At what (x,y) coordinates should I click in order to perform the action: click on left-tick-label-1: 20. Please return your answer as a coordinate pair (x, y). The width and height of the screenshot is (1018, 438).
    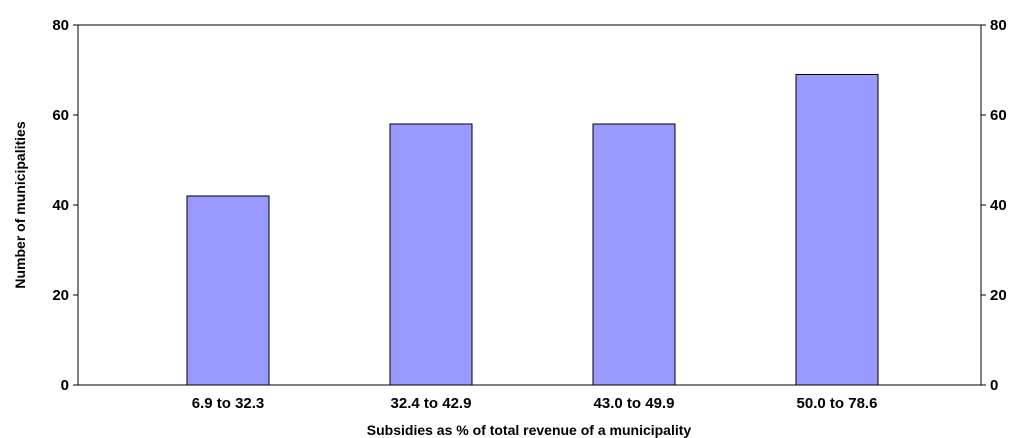
    Looking at the image, I should click on (60, 295).